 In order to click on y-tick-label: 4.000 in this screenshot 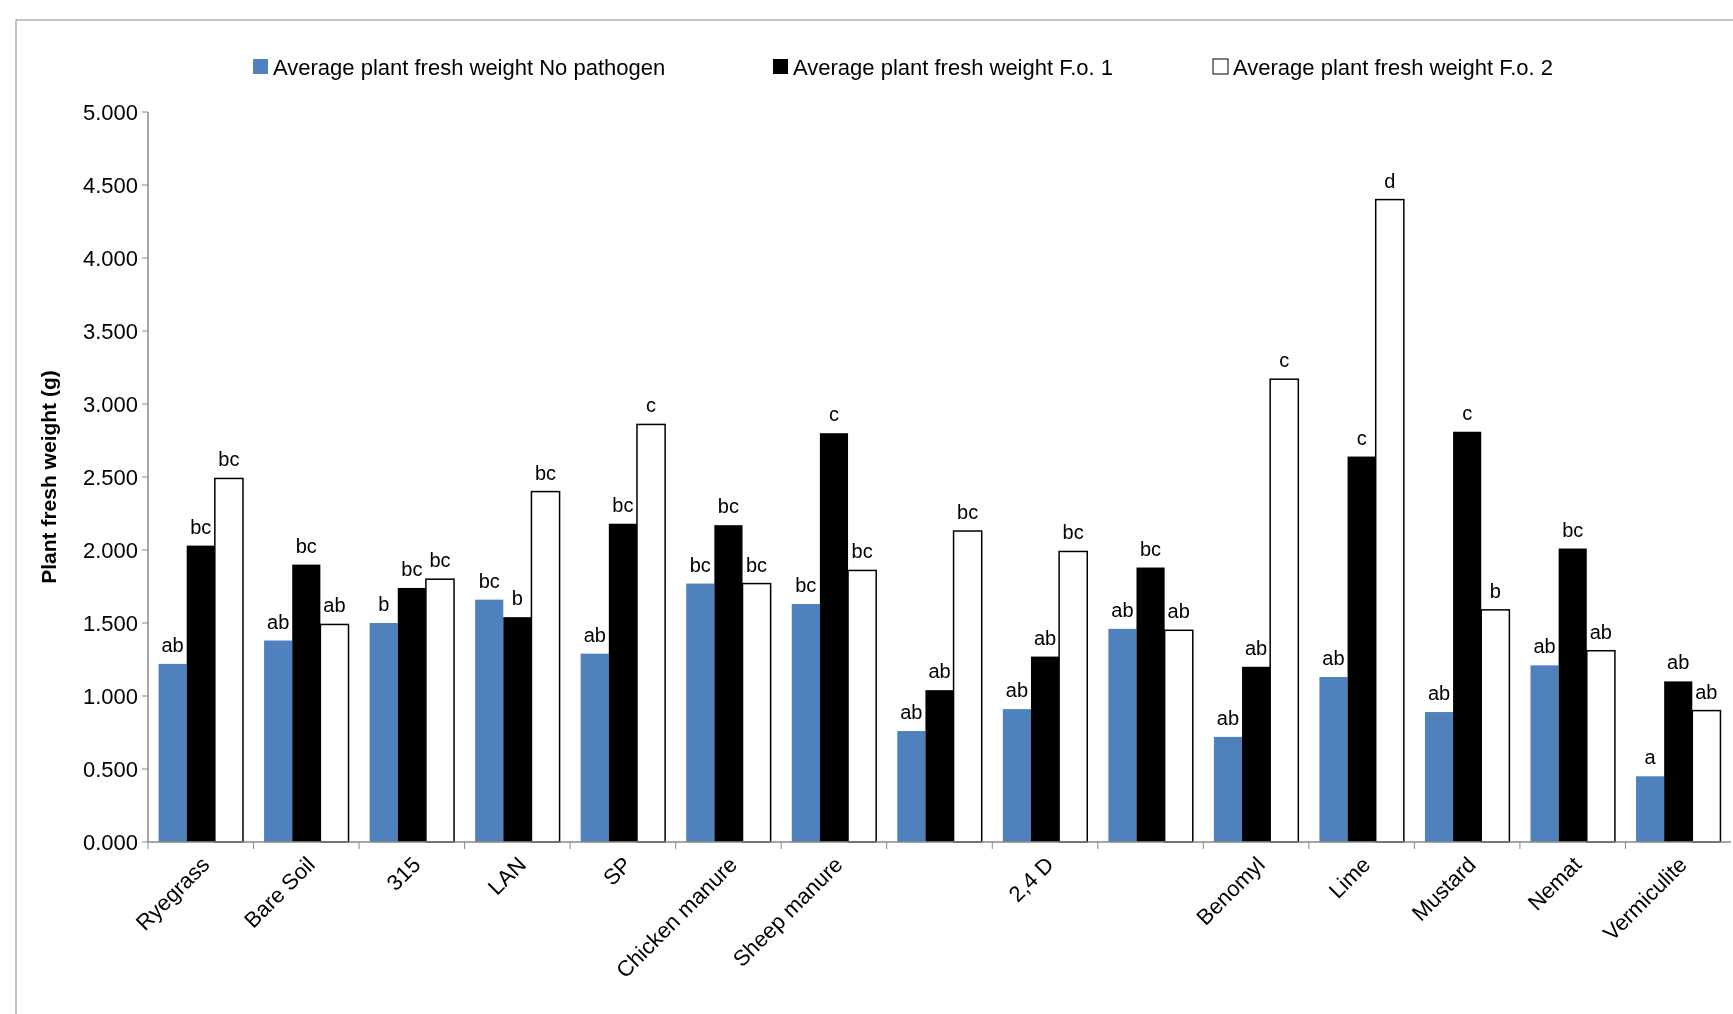, I will do `click(110, 258)`.